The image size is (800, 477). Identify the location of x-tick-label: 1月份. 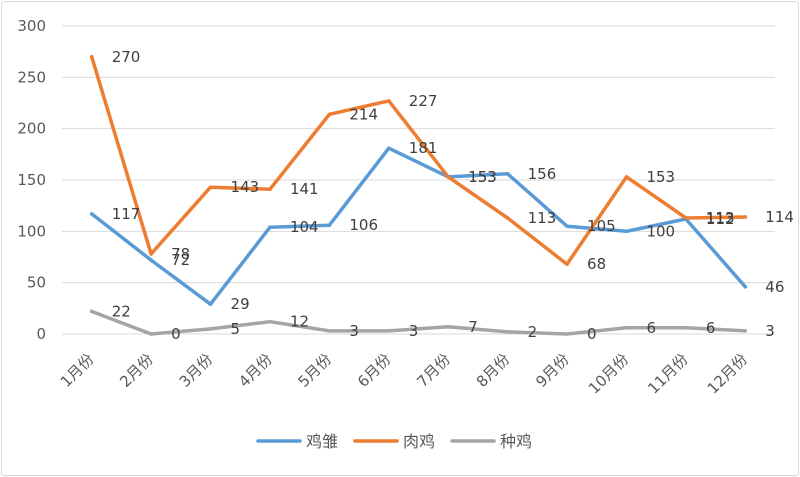
(77, 370).